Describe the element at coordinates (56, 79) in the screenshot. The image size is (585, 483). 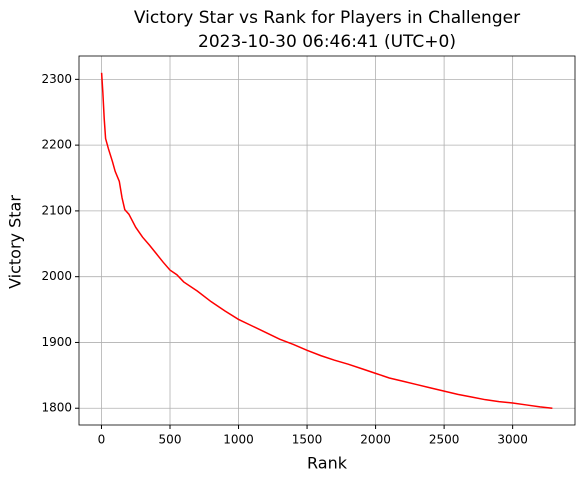
I see `y-tick-label: 2300` at that location.